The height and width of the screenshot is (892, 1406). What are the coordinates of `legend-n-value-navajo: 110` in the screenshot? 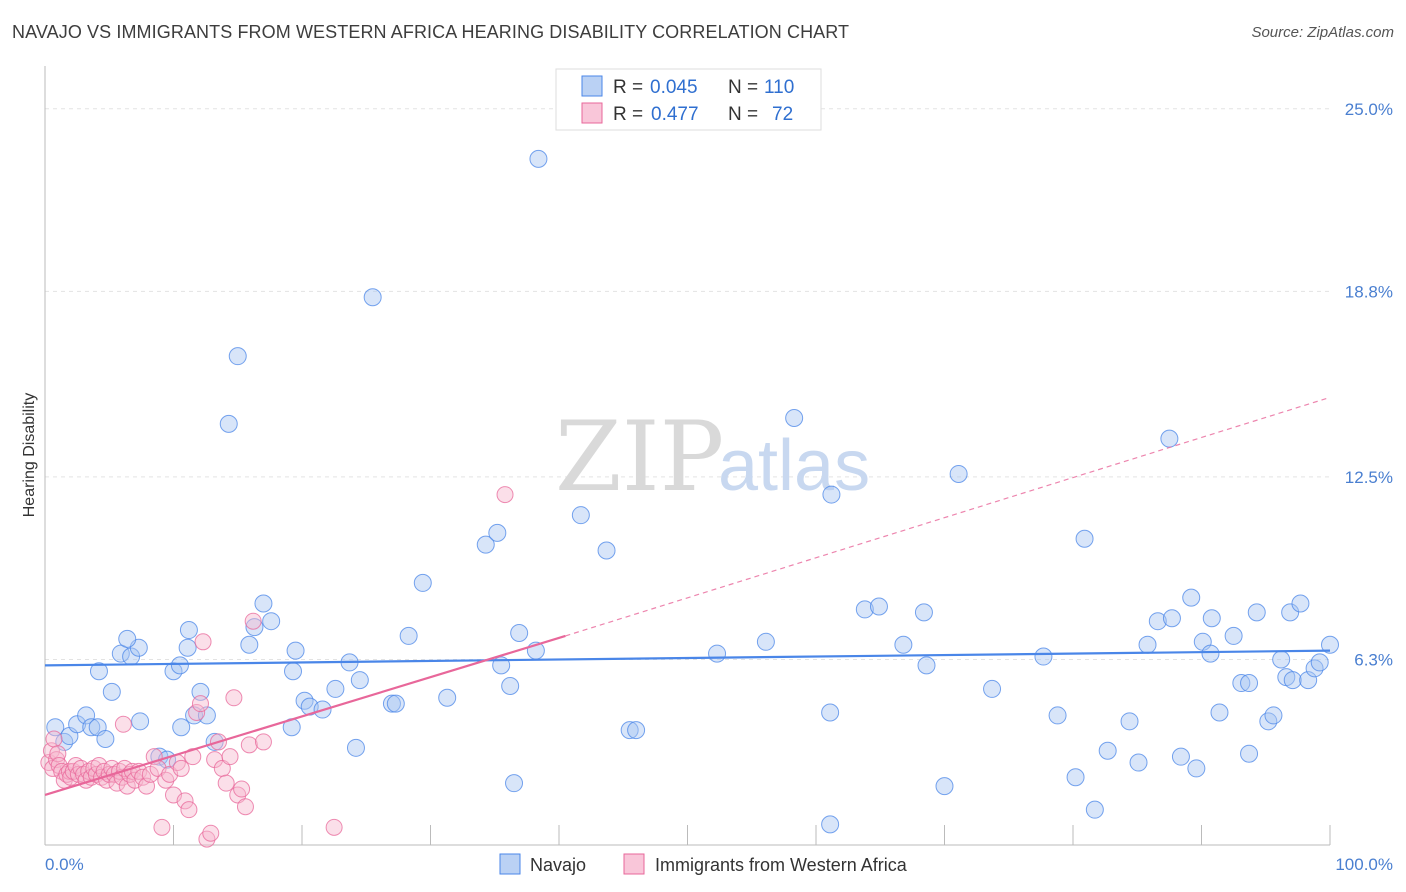 It's located at (779, 87).